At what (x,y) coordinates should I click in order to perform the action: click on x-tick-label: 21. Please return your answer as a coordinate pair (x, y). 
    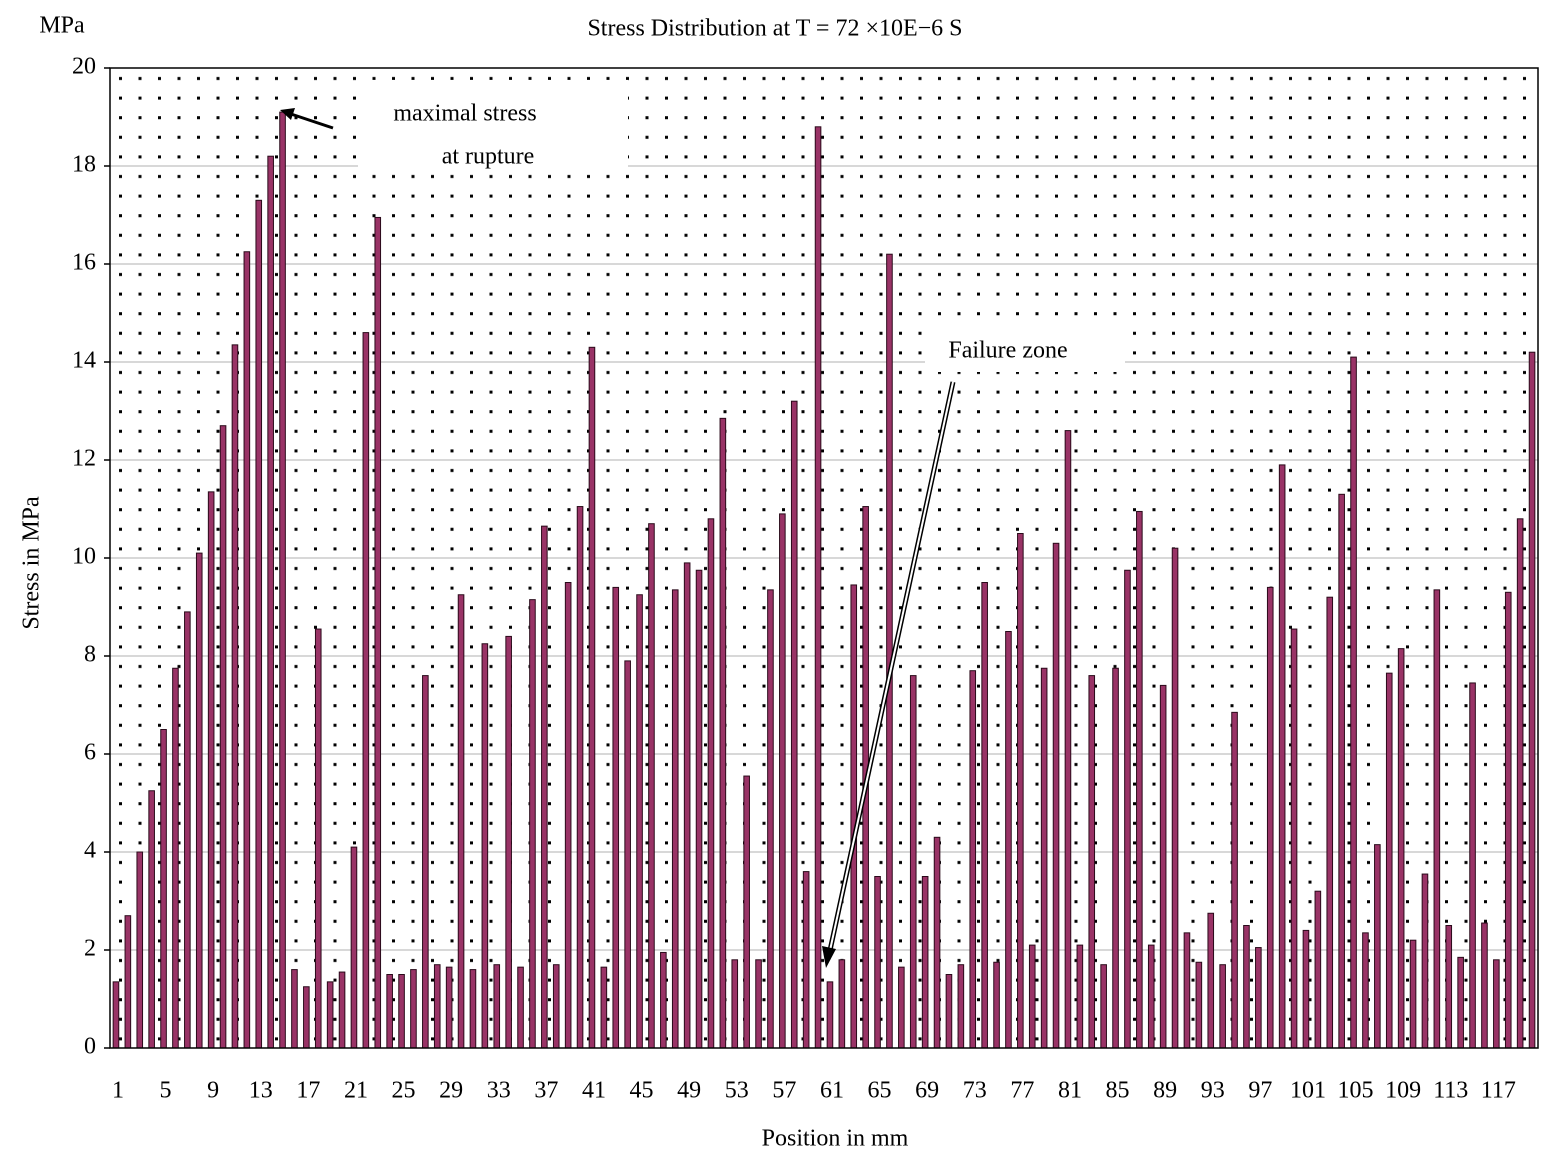
    Looking at the image, I should click on (356, 1091).